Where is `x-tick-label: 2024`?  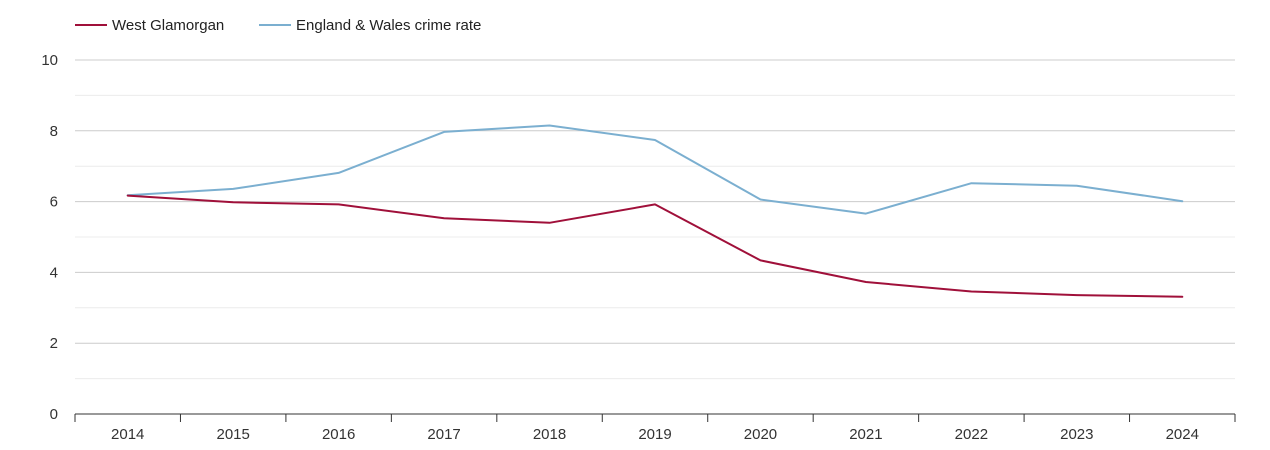
x-tick-label: 2024 is located at coordinates (1182, 434).